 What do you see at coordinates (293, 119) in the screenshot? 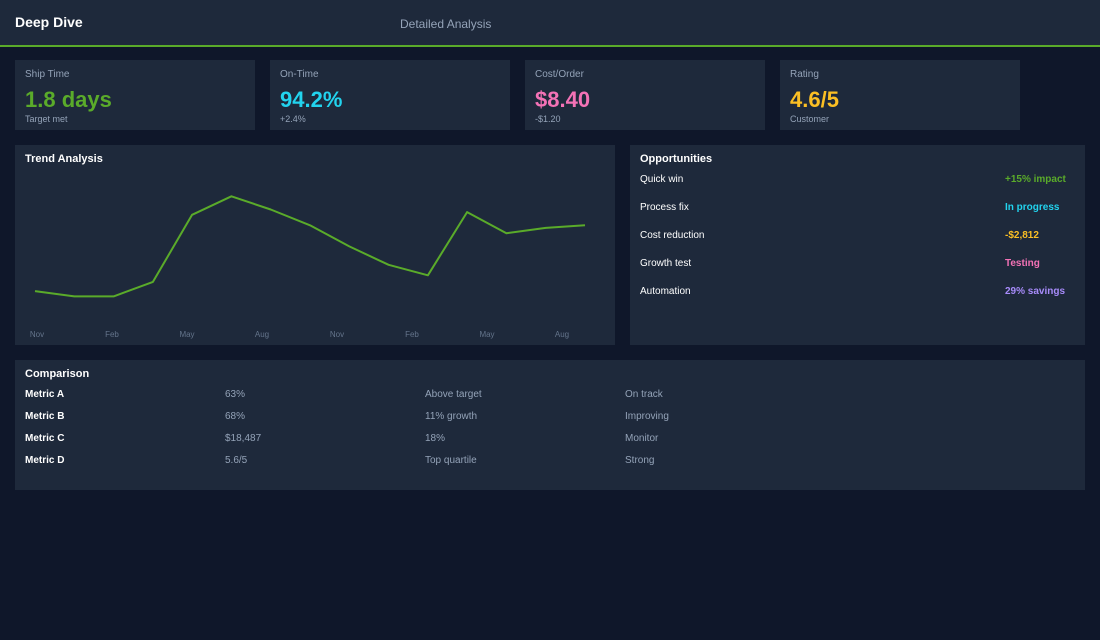
I see `kpi-subtext: +2.4%` at bounding box center [293, 119].